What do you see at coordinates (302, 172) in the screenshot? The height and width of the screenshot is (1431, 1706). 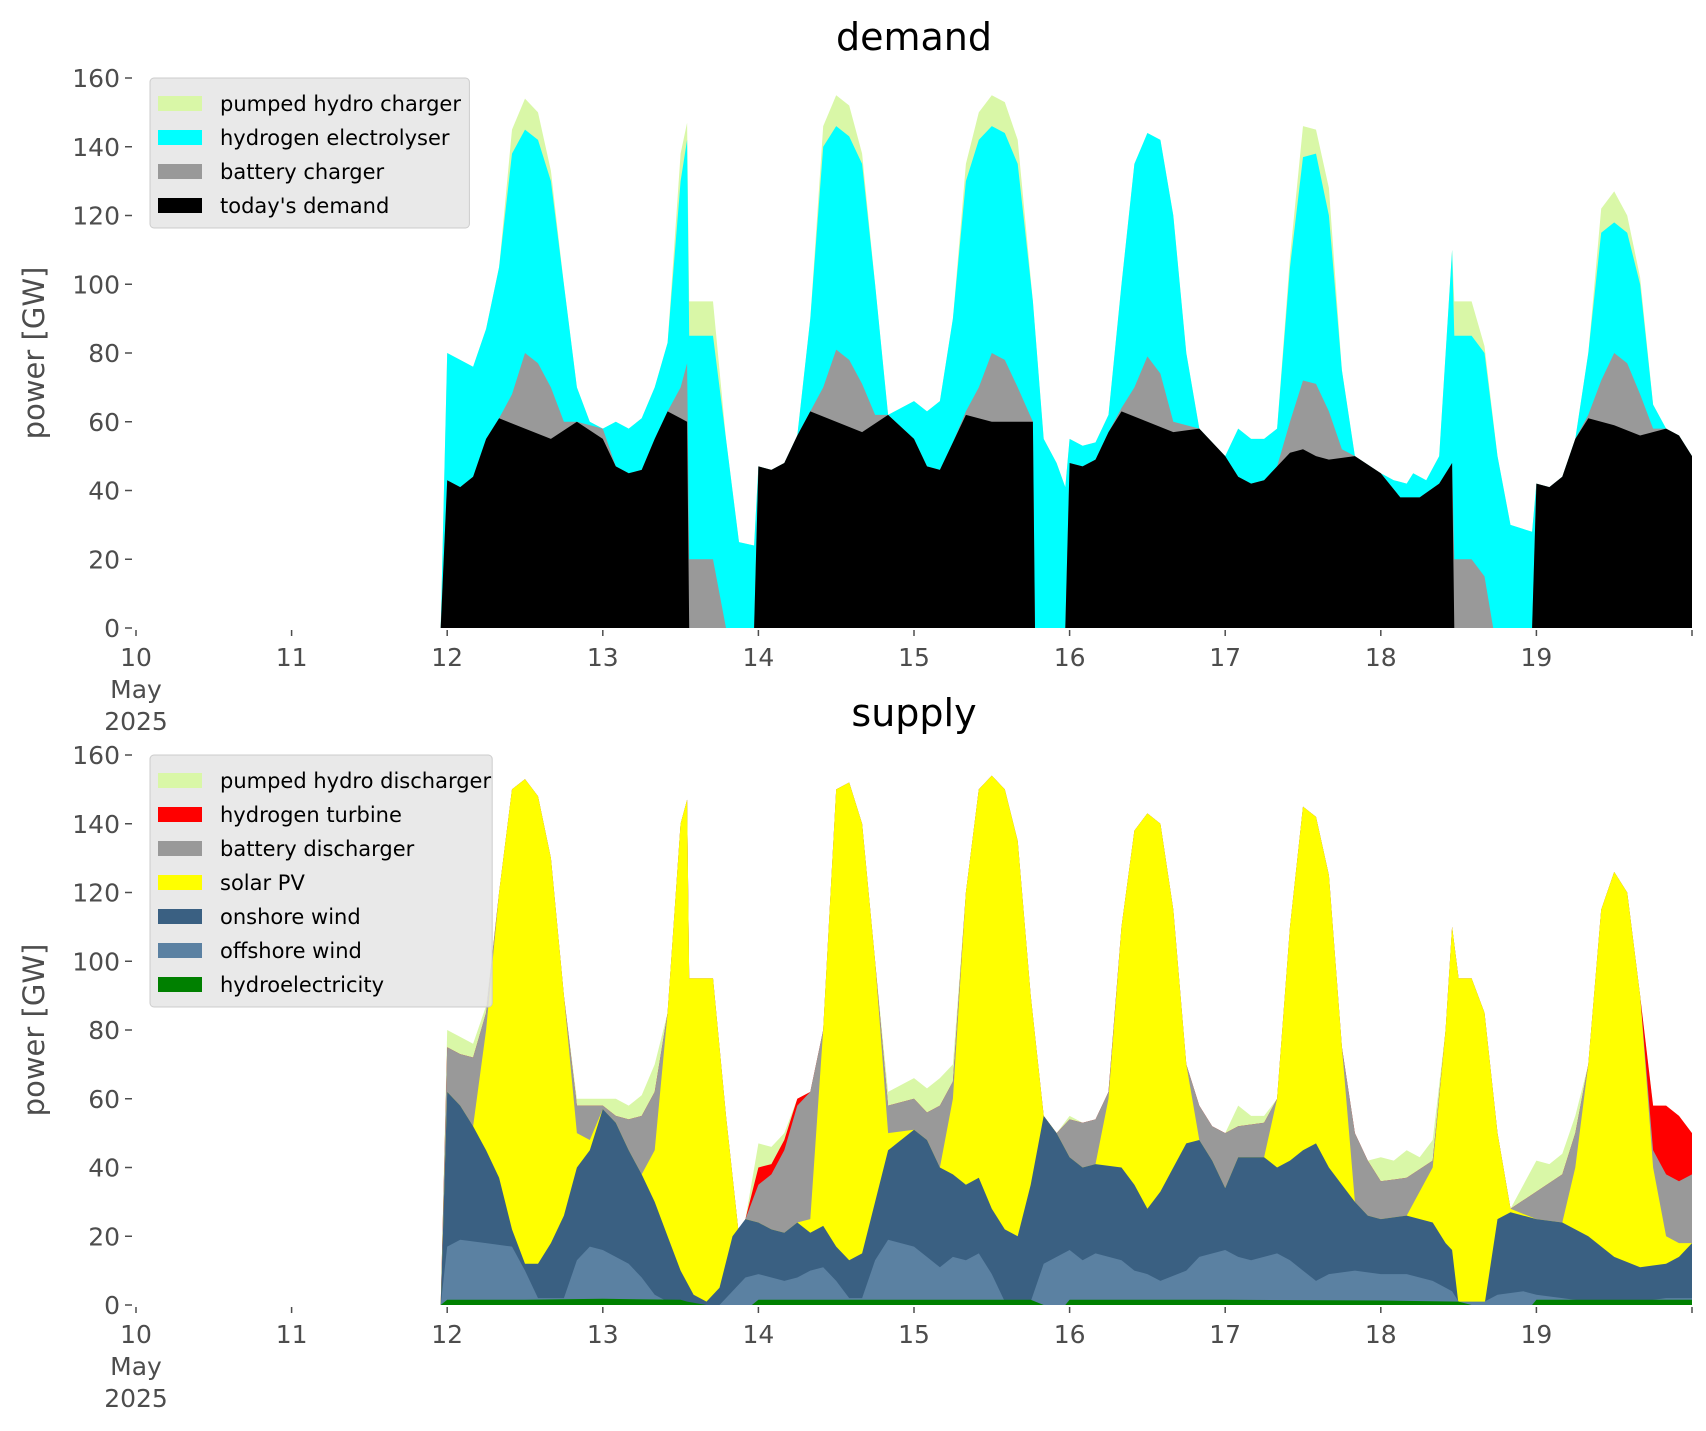 I see `legend-label: battery charger` at bounding box center [302, 172].